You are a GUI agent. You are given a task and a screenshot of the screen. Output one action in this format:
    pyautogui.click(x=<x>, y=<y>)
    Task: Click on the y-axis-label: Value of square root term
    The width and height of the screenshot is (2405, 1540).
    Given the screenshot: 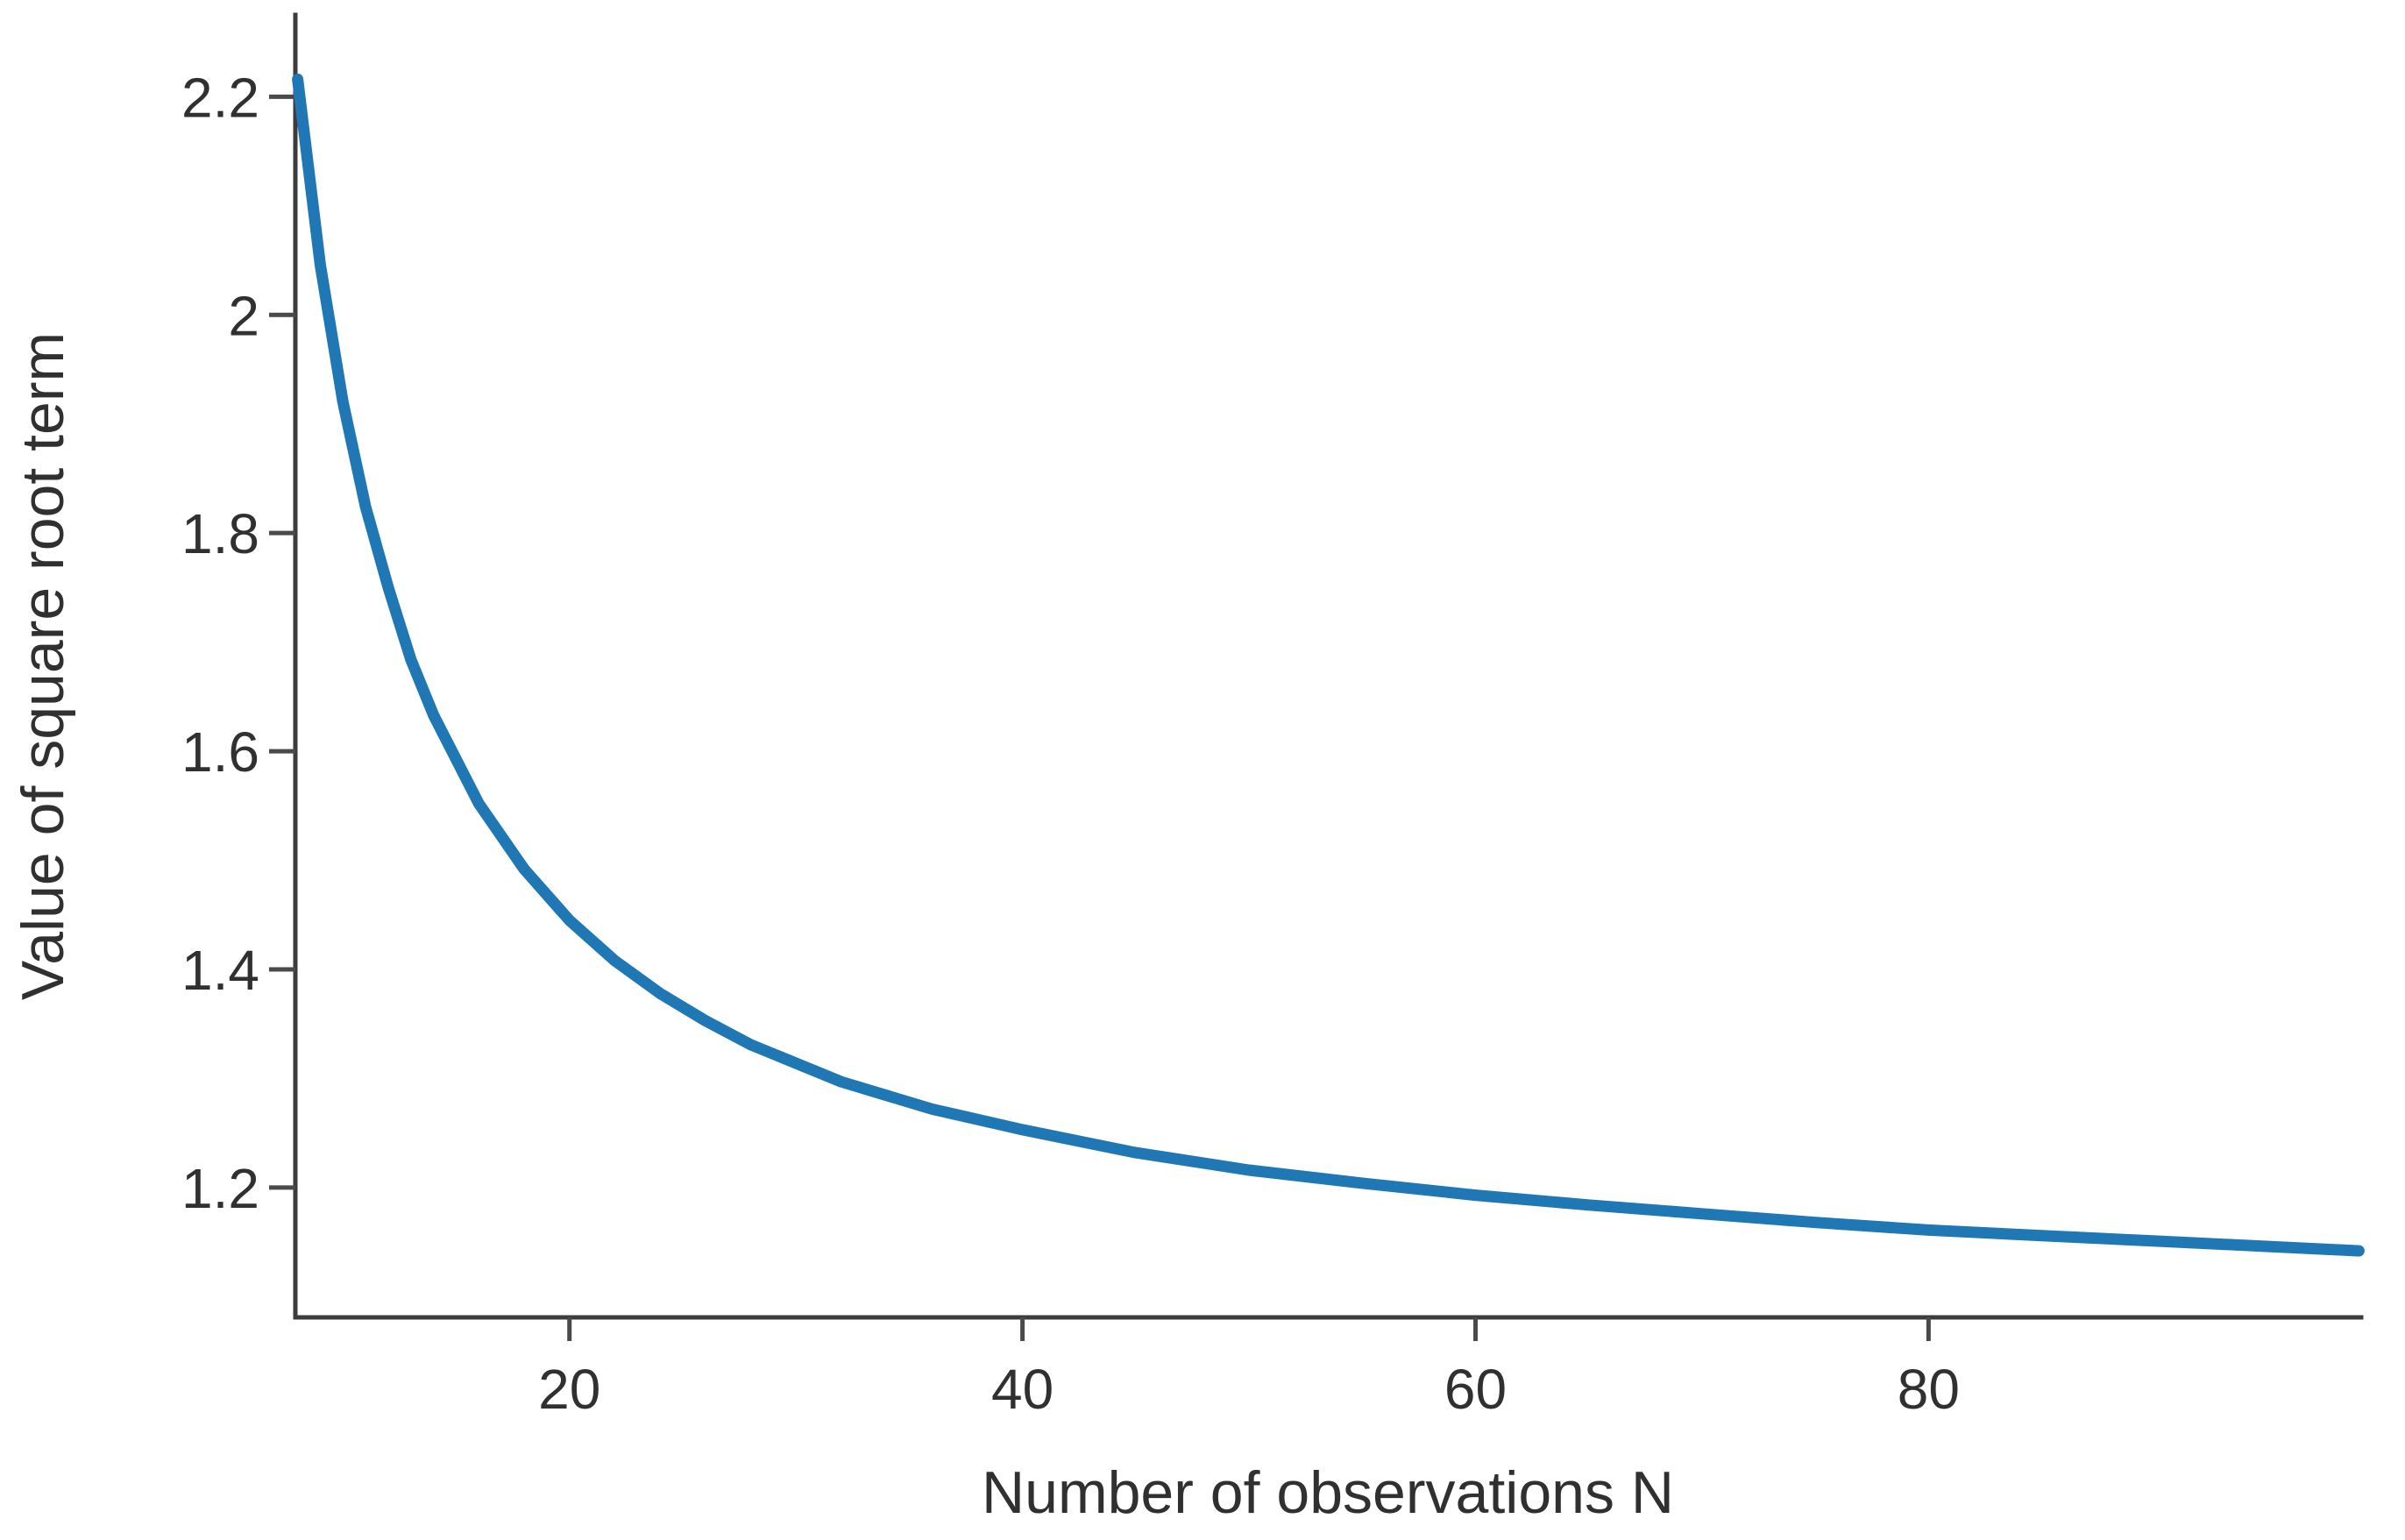 What is the action you would take?
    pyautogui.click(x=43, y=666)
    